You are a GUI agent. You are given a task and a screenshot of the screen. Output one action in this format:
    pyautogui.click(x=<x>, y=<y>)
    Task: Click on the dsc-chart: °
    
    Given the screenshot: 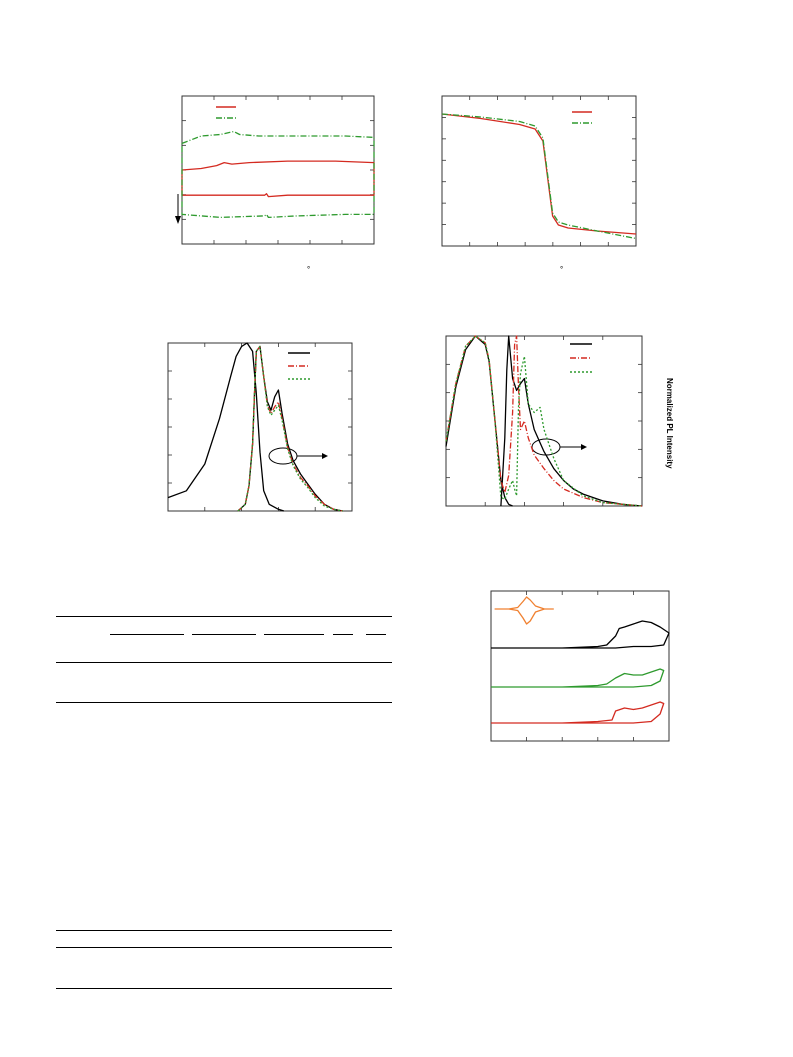 What is the action you would take?
    pyautogui.click(x=275, y=184)
    